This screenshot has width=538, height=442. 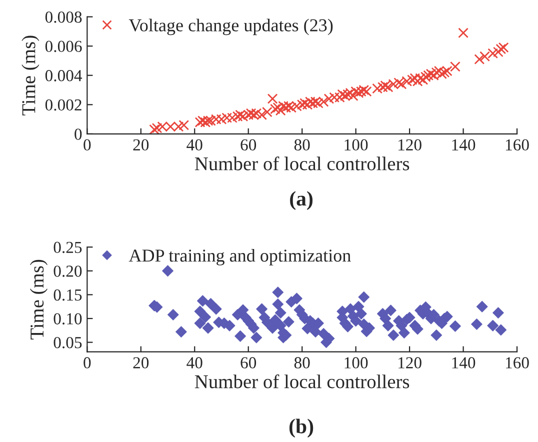 What do you see at coordinates (301, 200) in the screenshot?
I see `text: (a)` at bounding box center [301, 200].